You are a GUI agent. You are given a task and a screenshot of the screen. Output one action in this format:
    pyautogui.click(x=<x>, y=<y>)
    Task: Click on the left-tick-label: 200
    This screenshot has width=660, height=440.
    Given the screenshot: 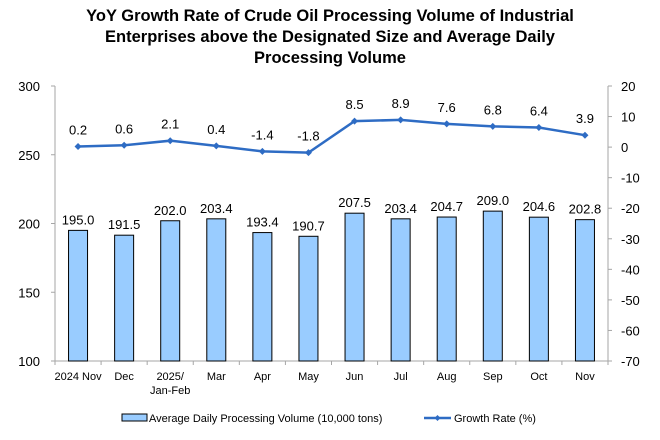 What is the action you would take?
    pyautogui.click(x=29, y=224)
    